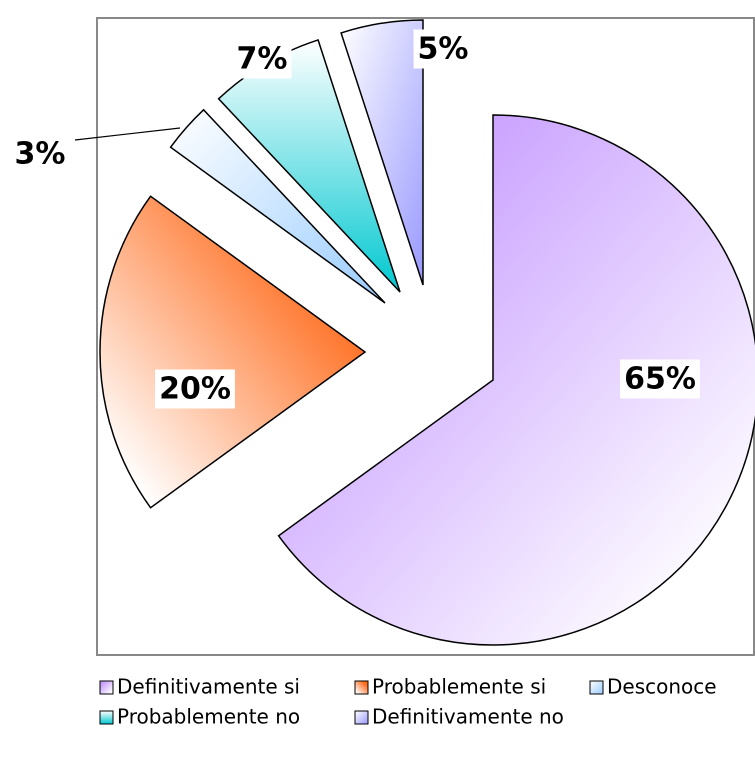 The image size is (755, 758). Describe the element at coordinates (468, 717) in the screenshot. I see `legend-label: Definitivamente no` at that location.